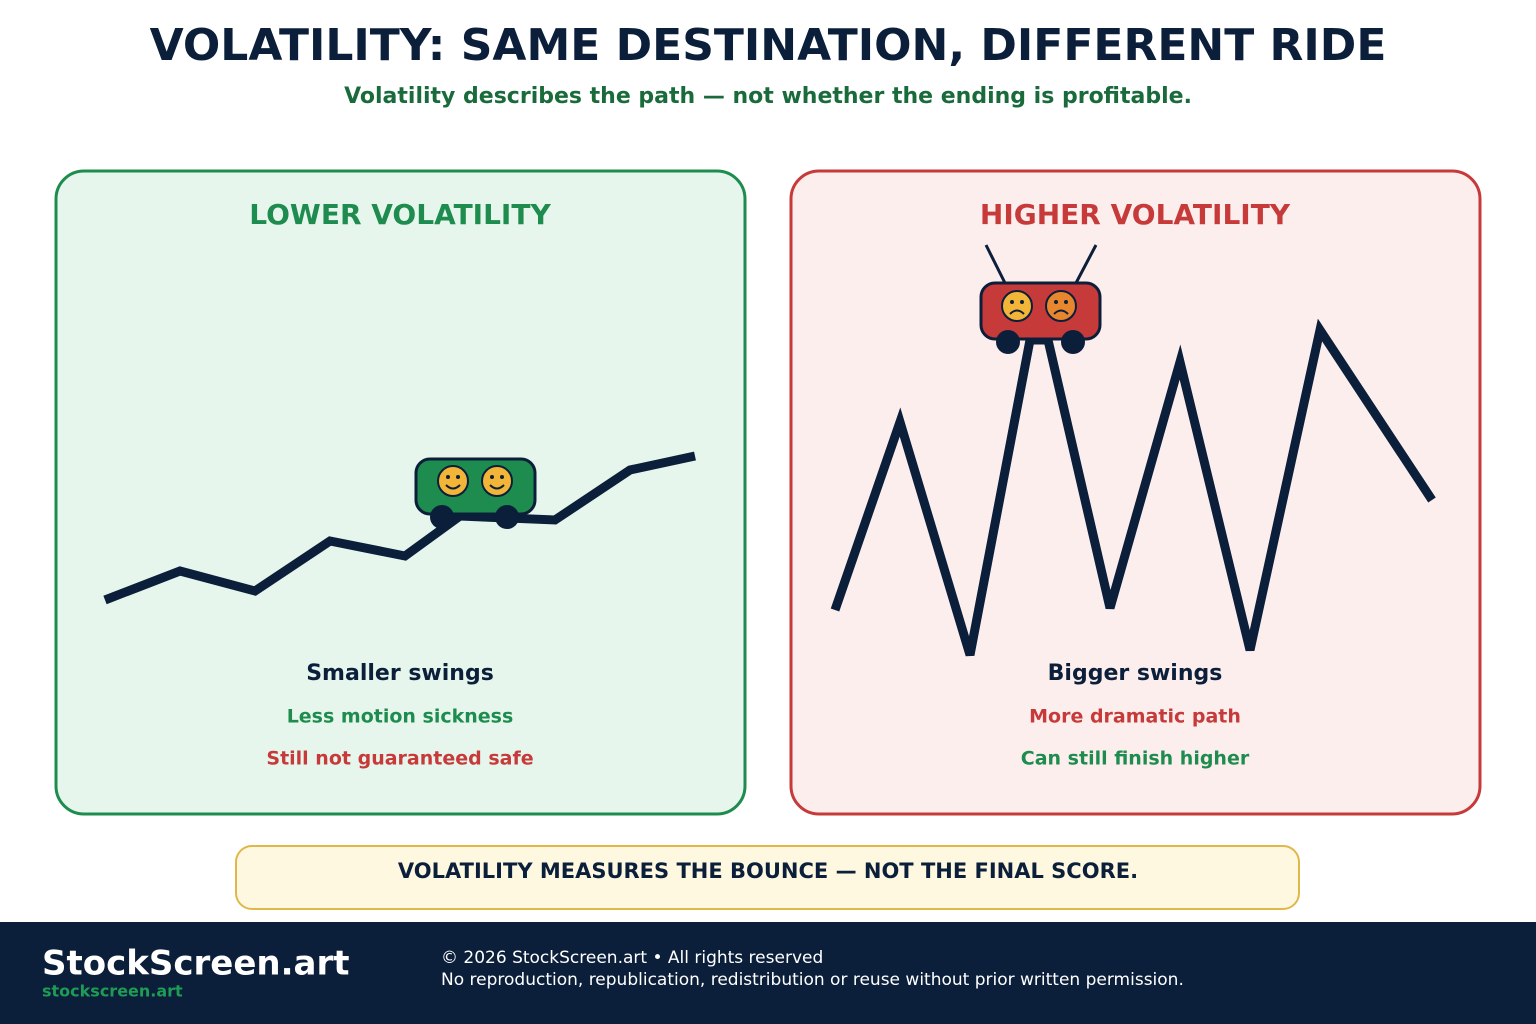 This screenshot has height=1024, width=1536. I want to click on footer, so click(768, 973).